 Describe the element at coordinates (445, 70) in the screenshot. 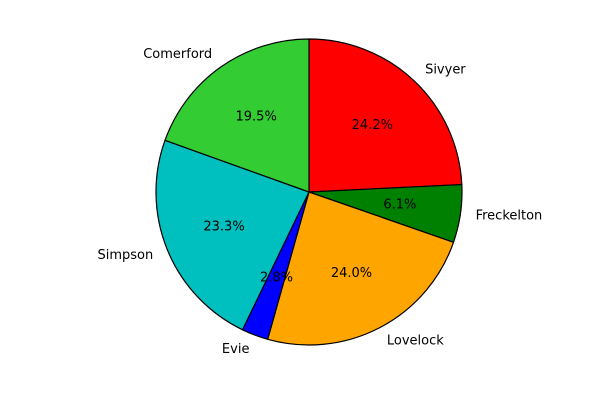

I see `pie-category-label-sivyer: Sivyer` at that location.